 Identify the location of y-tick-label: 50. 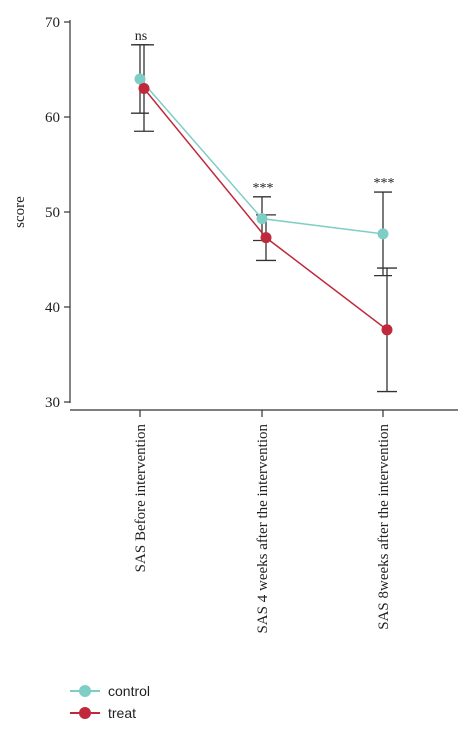
(52, 213).